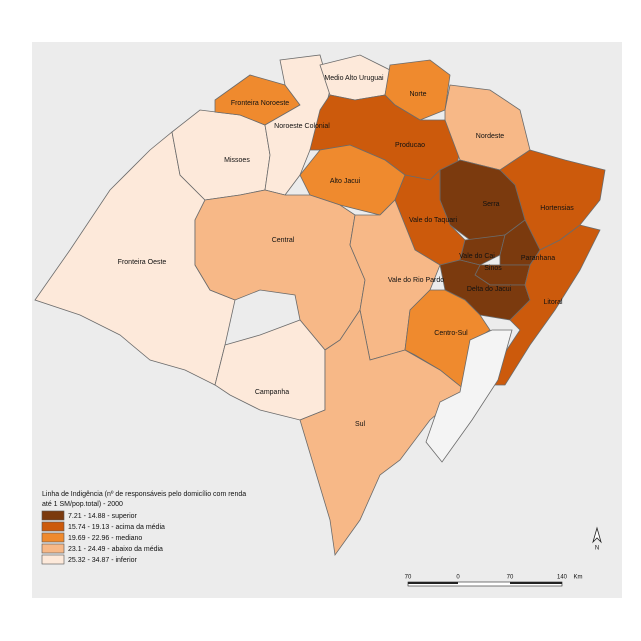 This screenshot has width=641, height=641. Describe the element at coordinates (354, 78) in the screenshot. I see `region-label: Medio Alto Uruguai` at that location.